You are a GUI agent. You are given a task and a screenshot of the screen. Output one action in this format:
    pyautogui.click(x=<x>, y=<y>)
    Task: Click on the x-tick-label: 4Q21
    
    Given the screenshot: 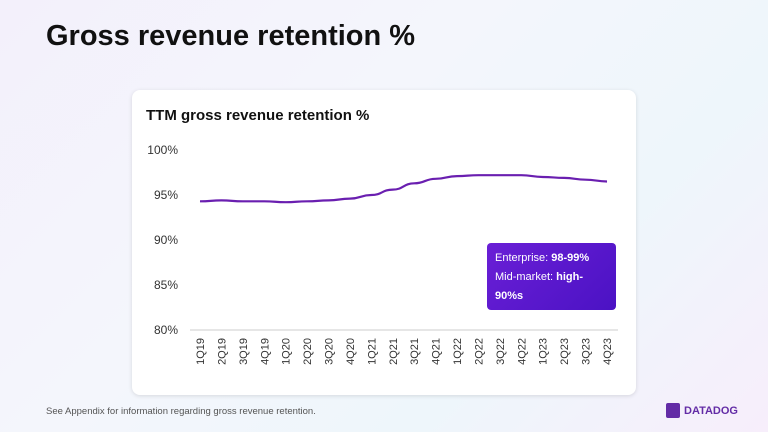 What is the action you would take?
    pyautogui.click(x=437, y=351)
    